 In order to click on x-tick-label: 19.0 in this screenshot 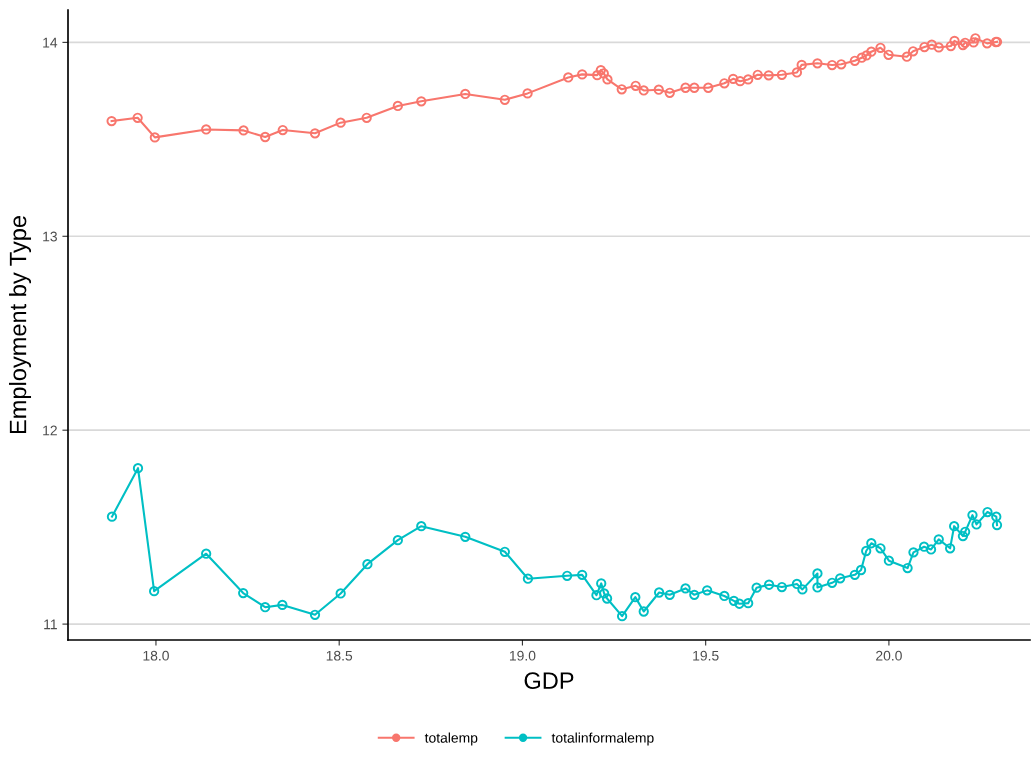, I will do `click(522, 655)`.